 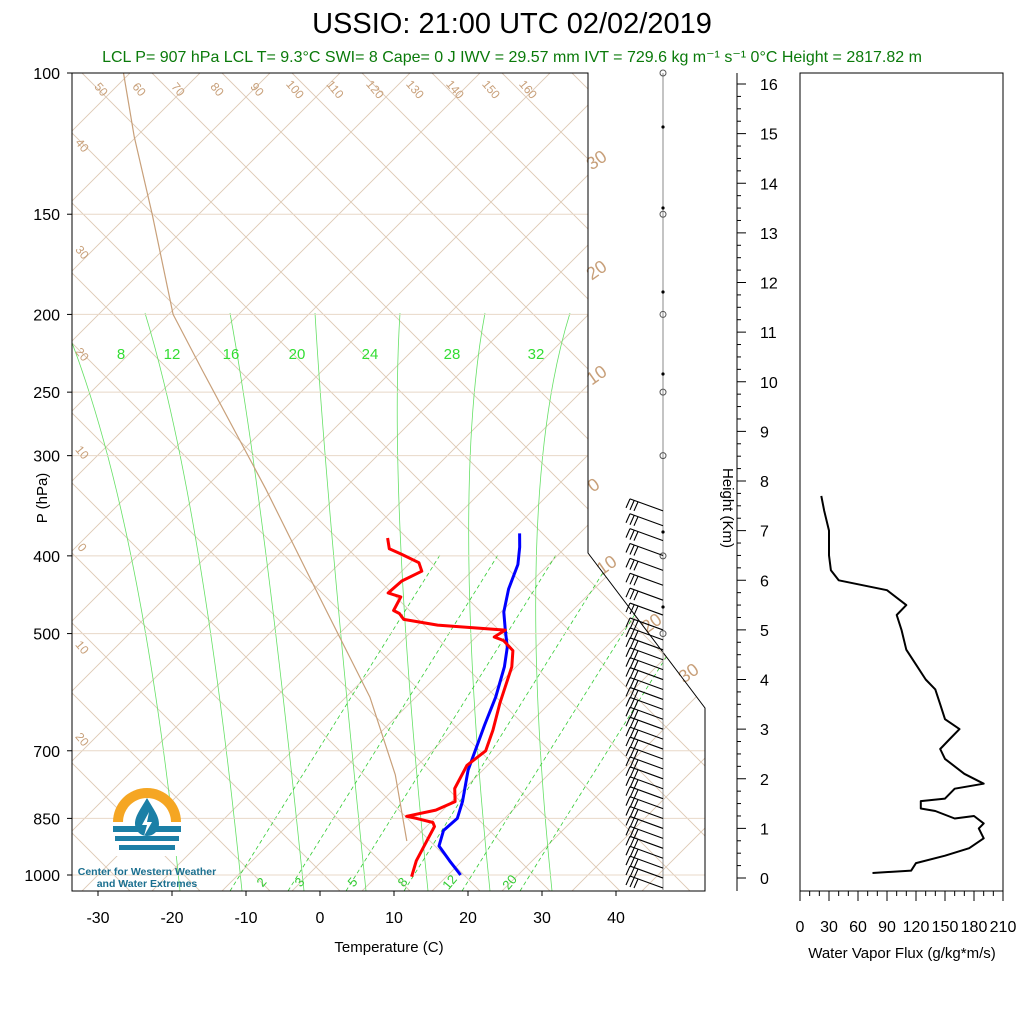 I want to click on pressure-tick-label: 850, so click(x=46, y=819).